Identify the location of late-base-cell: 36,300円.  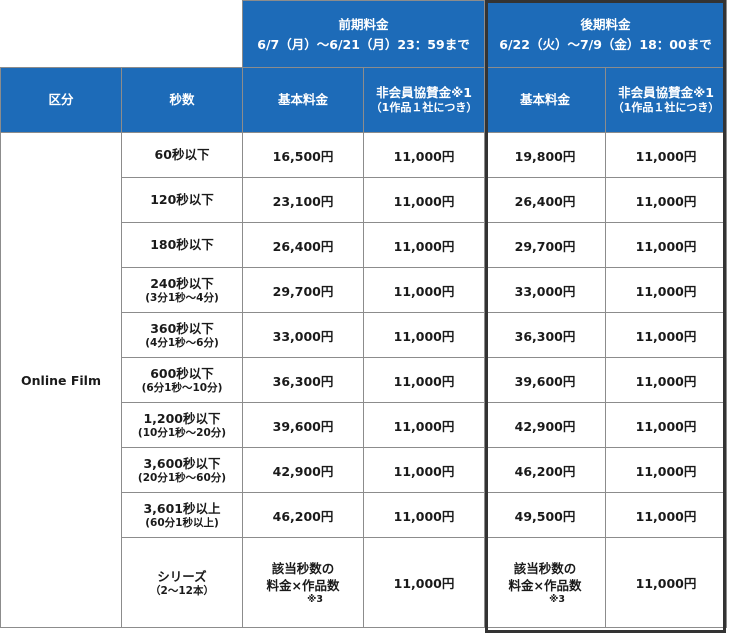
(545, 335).